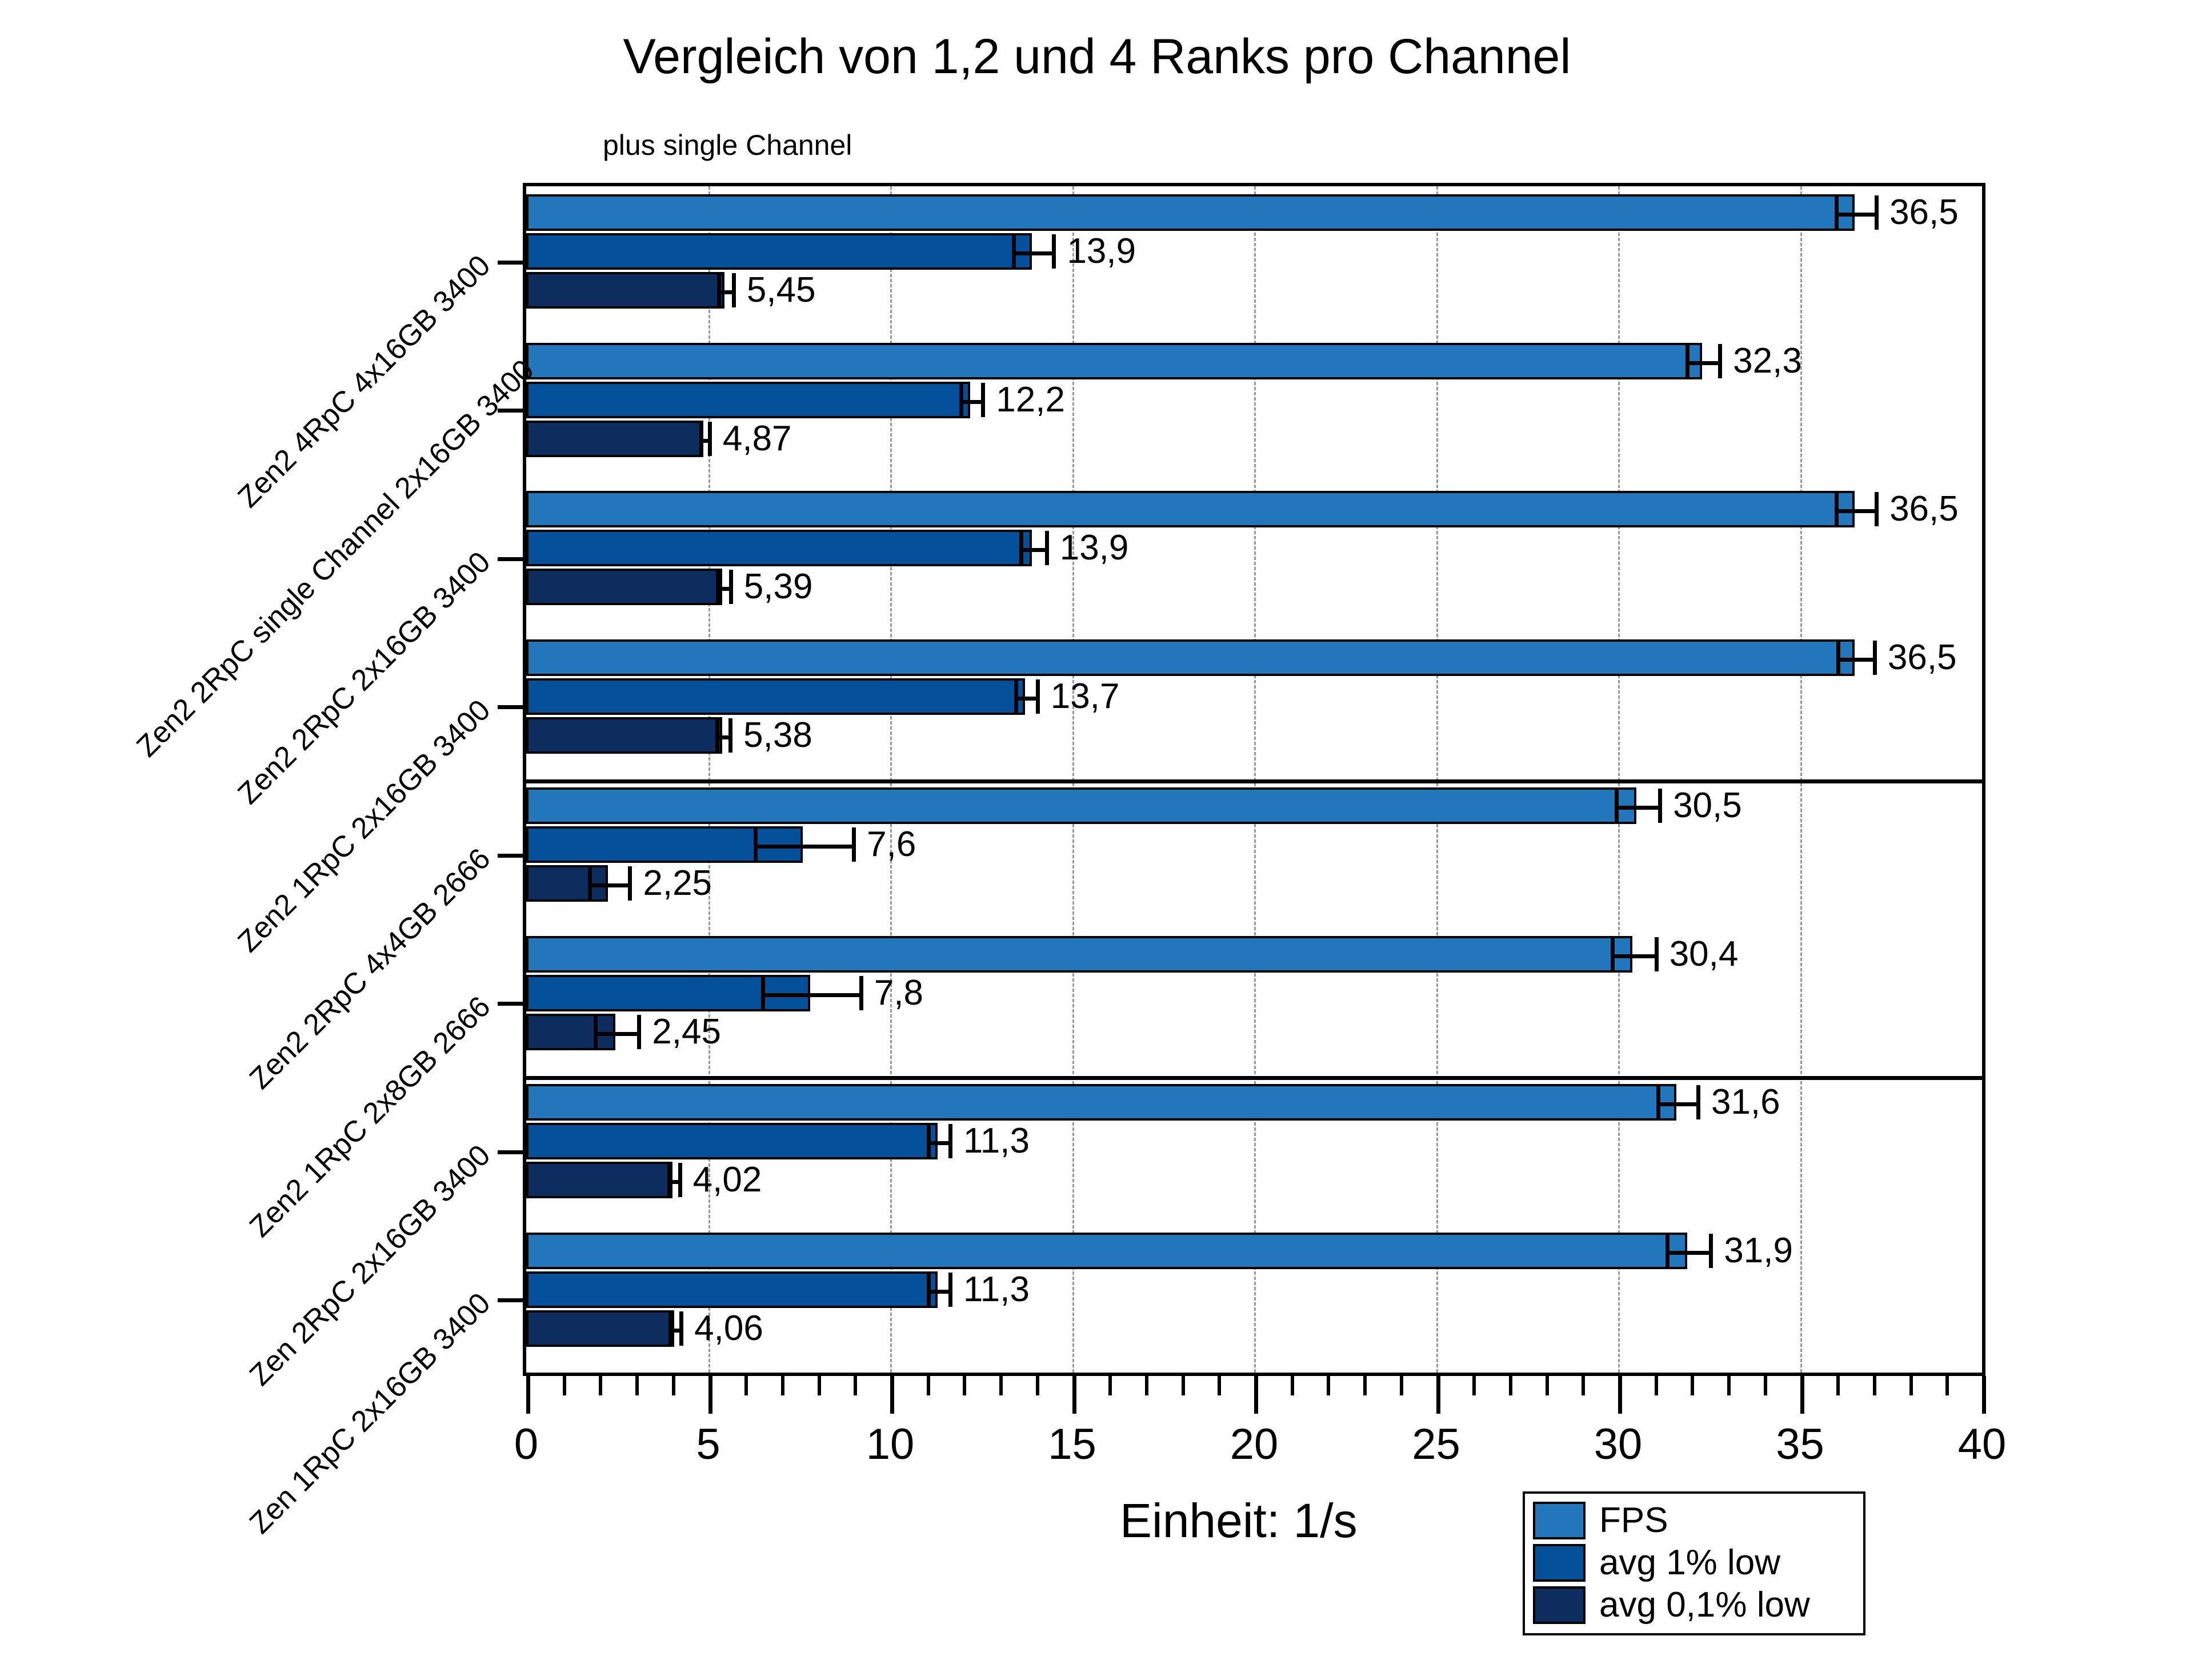 Image resolution: width=2194 pixels, height=1680 pixels. Describe the element at coordinates (728, 1328) in the screenshot. I see `data-label: 4,06` at that location.